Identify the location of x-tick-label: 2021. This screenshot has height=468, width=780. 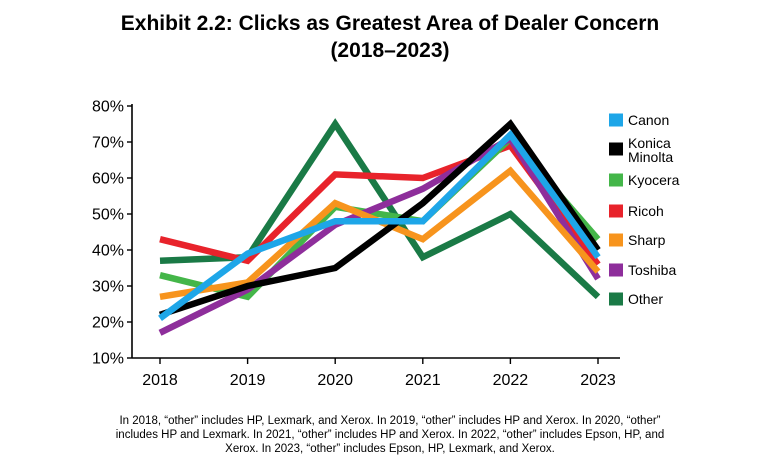
(423, 380).